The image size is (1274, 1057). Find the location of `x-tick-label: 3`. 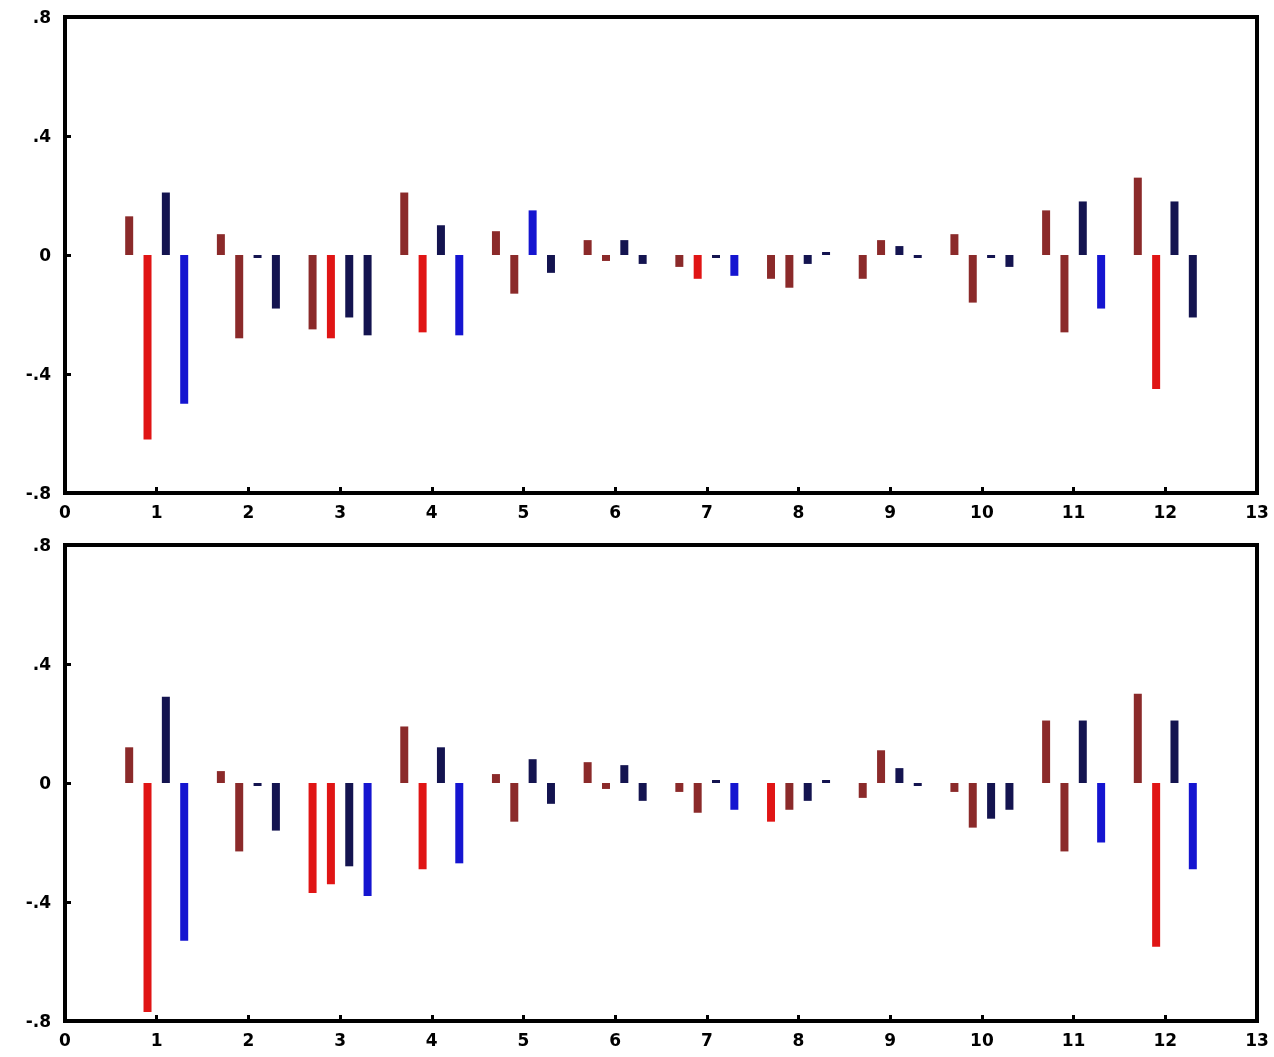

x-tick-label: 3 is located at coordinates (340, 1039).